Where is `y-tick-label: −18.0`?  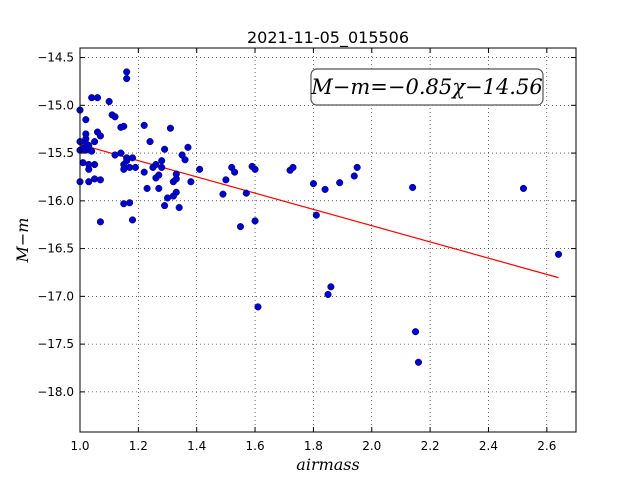
y-tick-label: −18.0 is located at coordinates (55, 392).